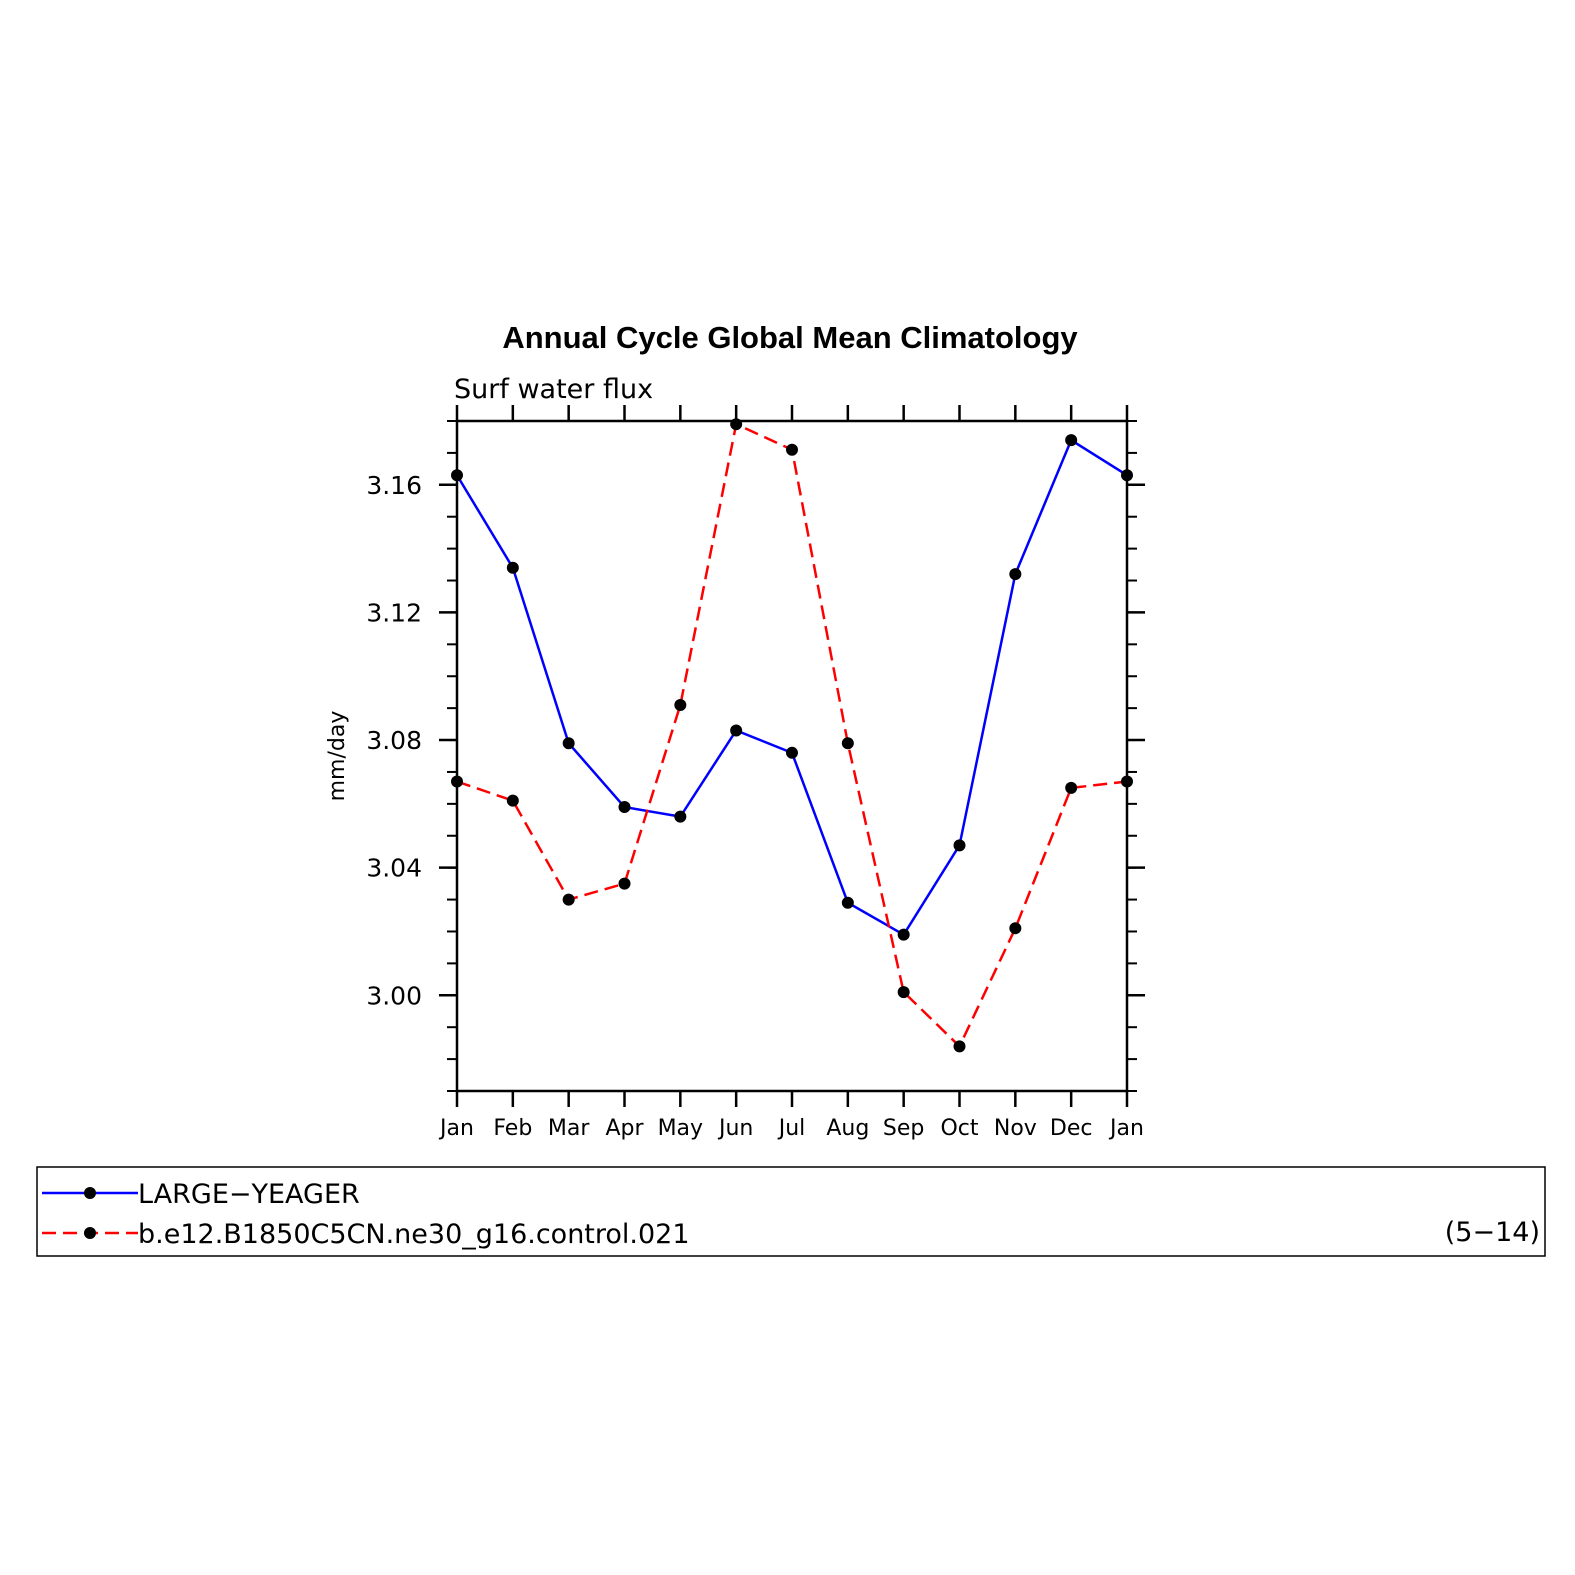 This screenshot has height=1575, width=1575. I want to click on x-tick-label: Dec, so click(1071, 1128).